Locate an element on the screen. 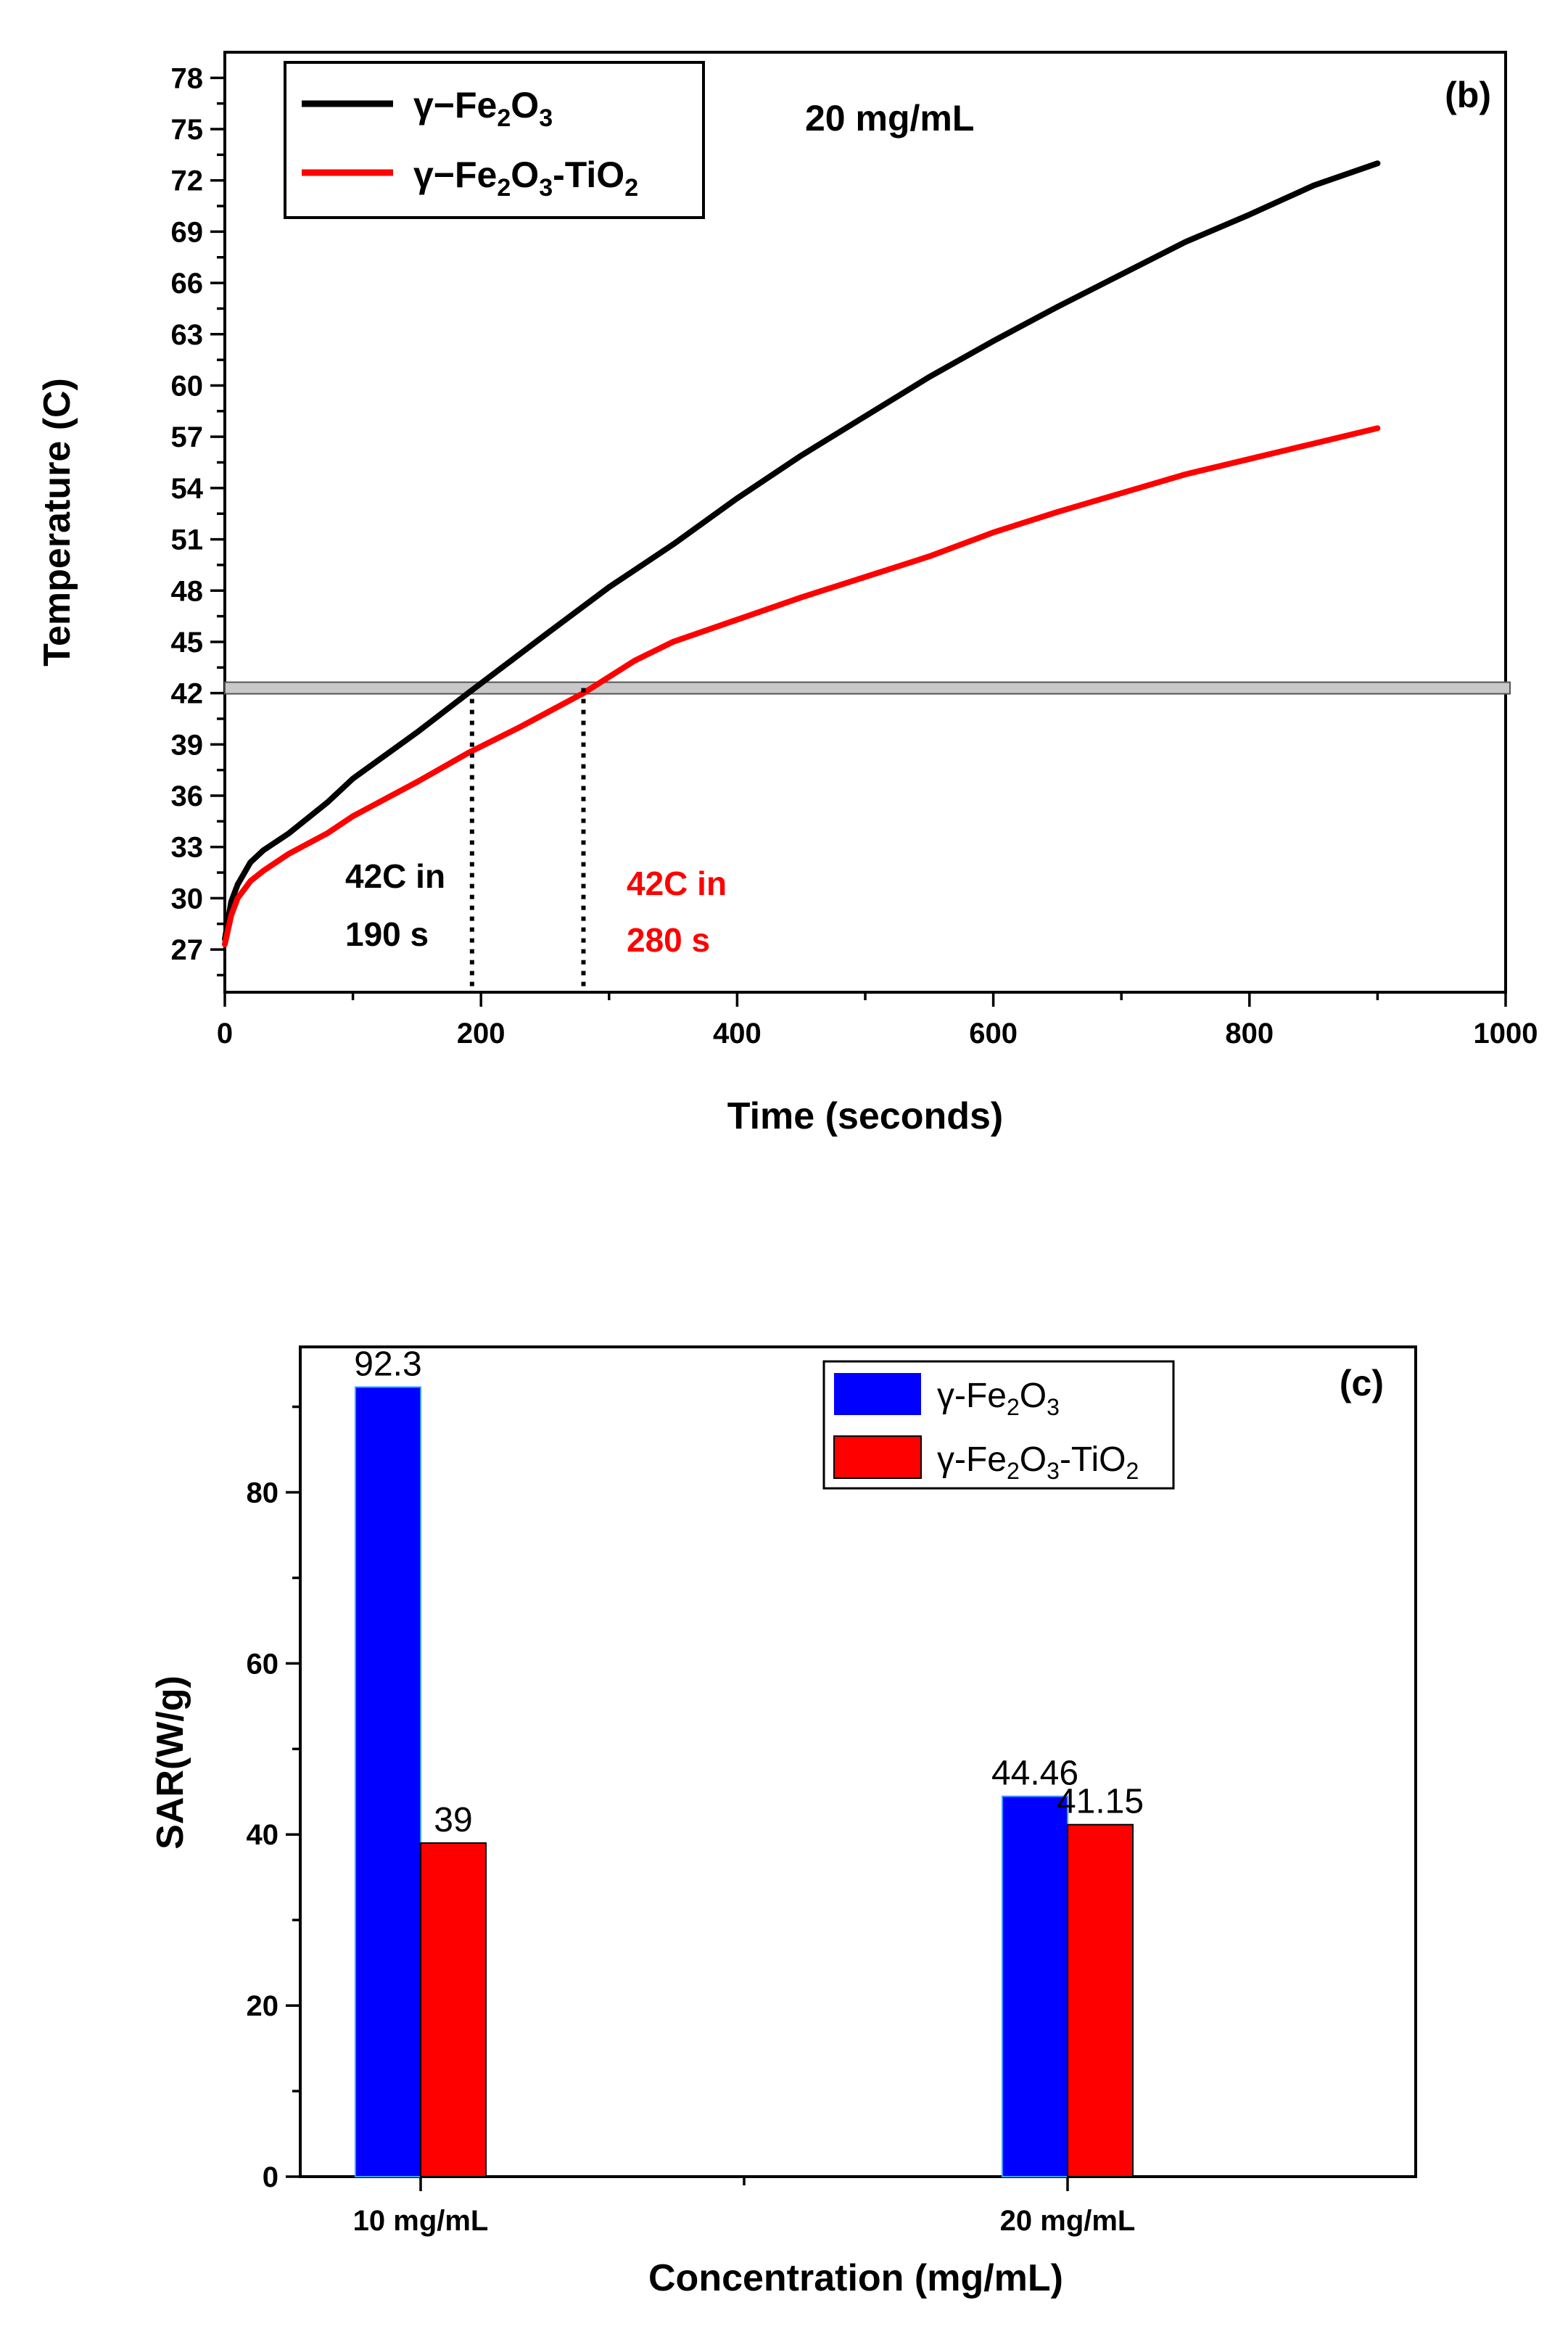 Image resolution: width=1568 pixels, height=2350 pixels. legend-b: γ−Fe2O3 γ−Fe2O3-TiO2 is located at coordinates (494, 140).